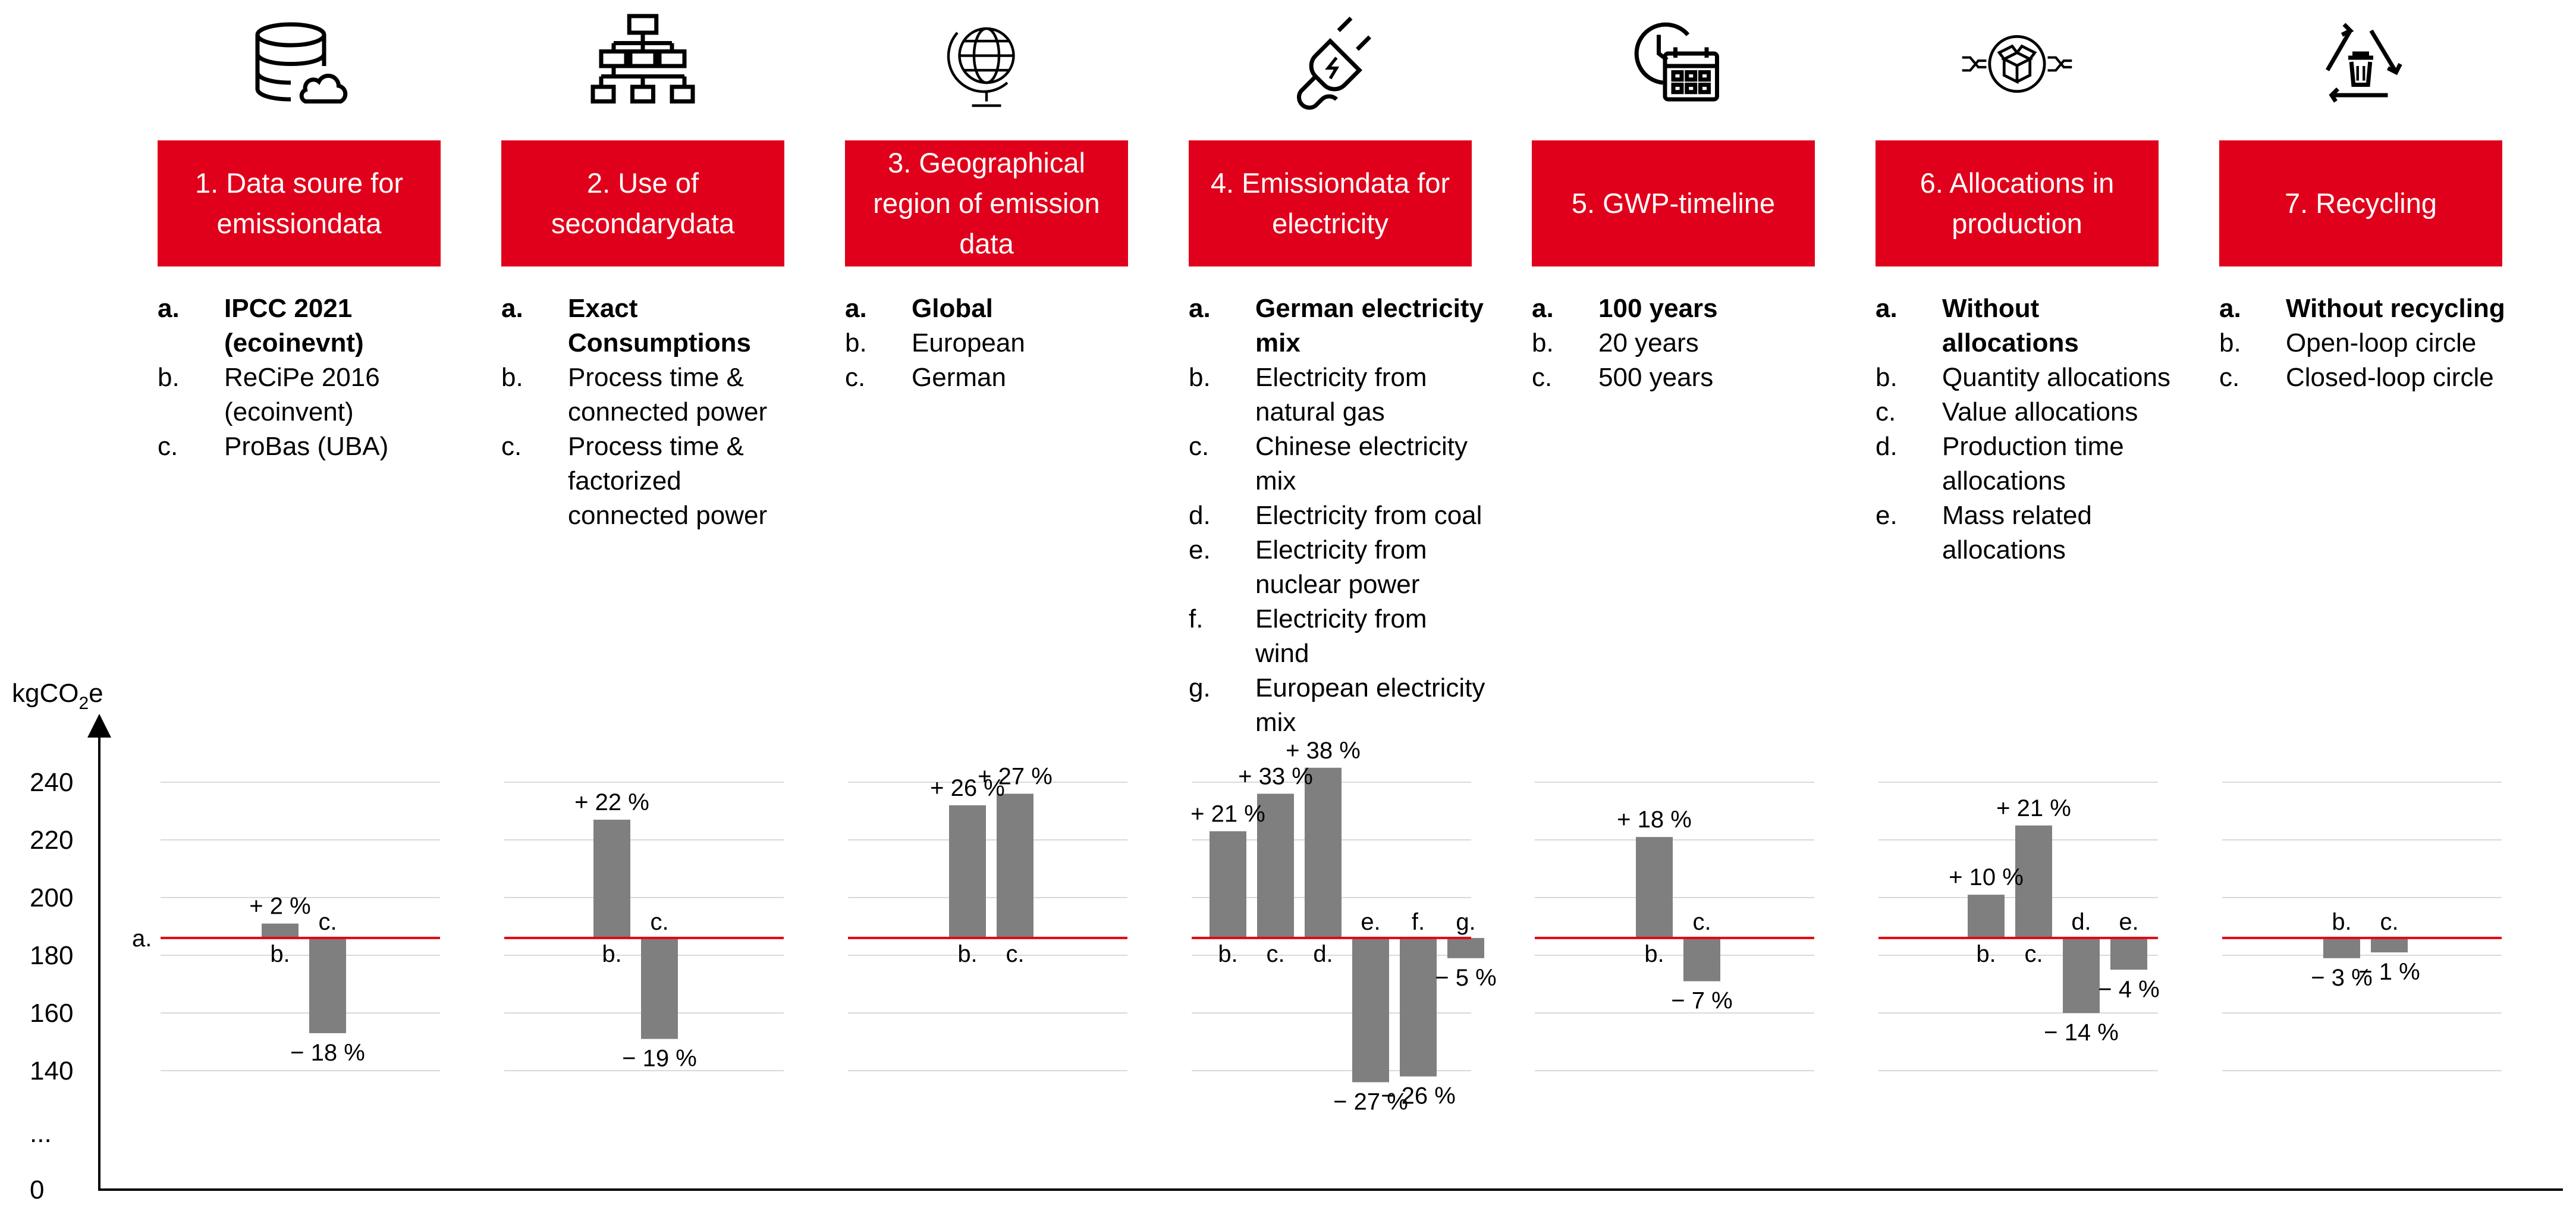  I want to click on box-allocation-icon, so click(2017, 64).